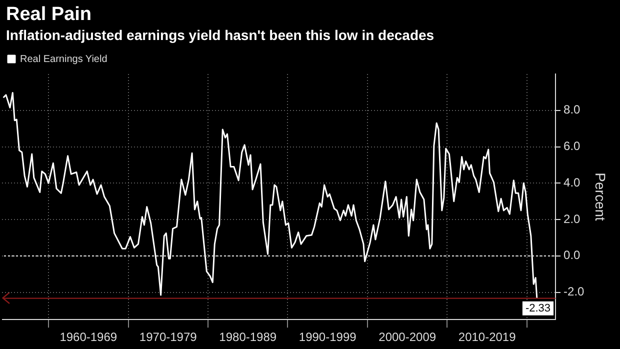 The height and width of the screenshot is (349, 620). Describe the element at coordinates (572, 219) in the screenshot. I see `y-tick-label: 2.0` at that location.